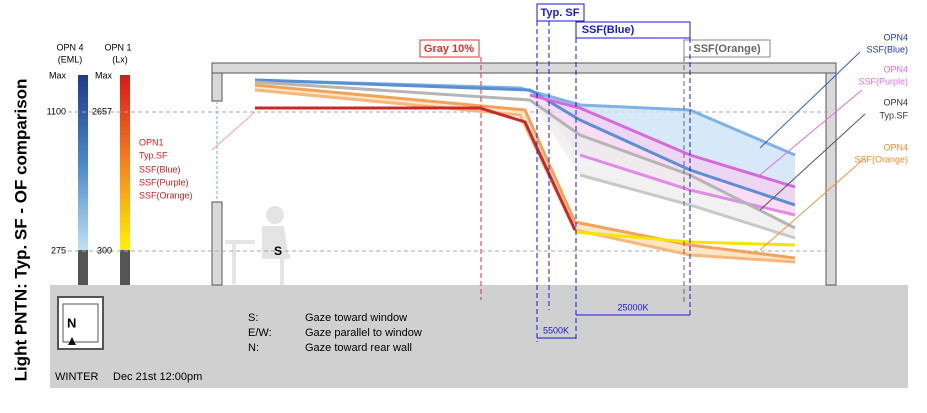  I want to click on scale-tick: 1100, so click(56, 111).